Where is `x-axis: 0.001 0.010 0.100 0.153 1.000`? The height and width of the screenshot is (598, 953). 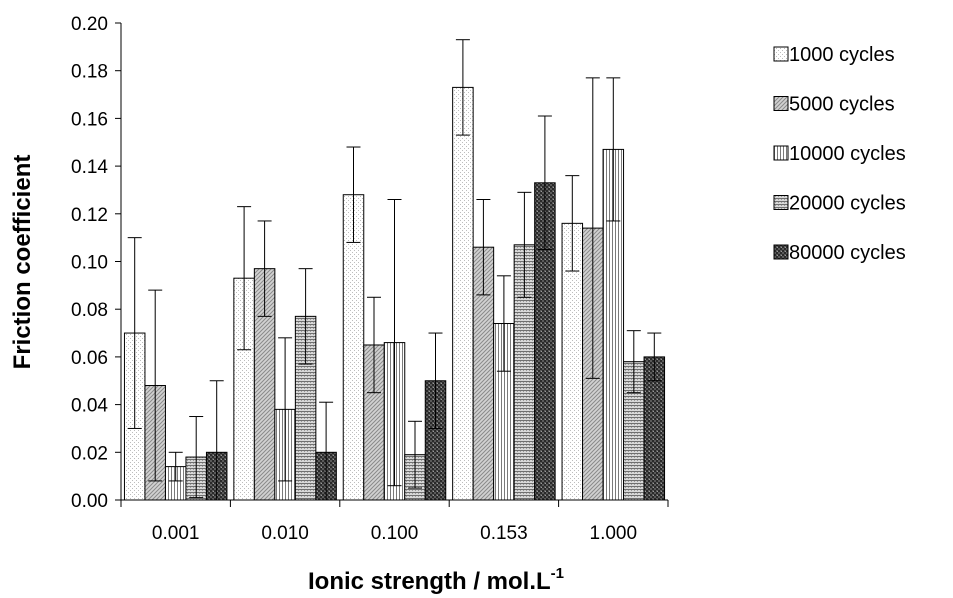
x-axis: 0.001 0.010 0.100 0.153 1.000 is located at coordinates (394, 521).